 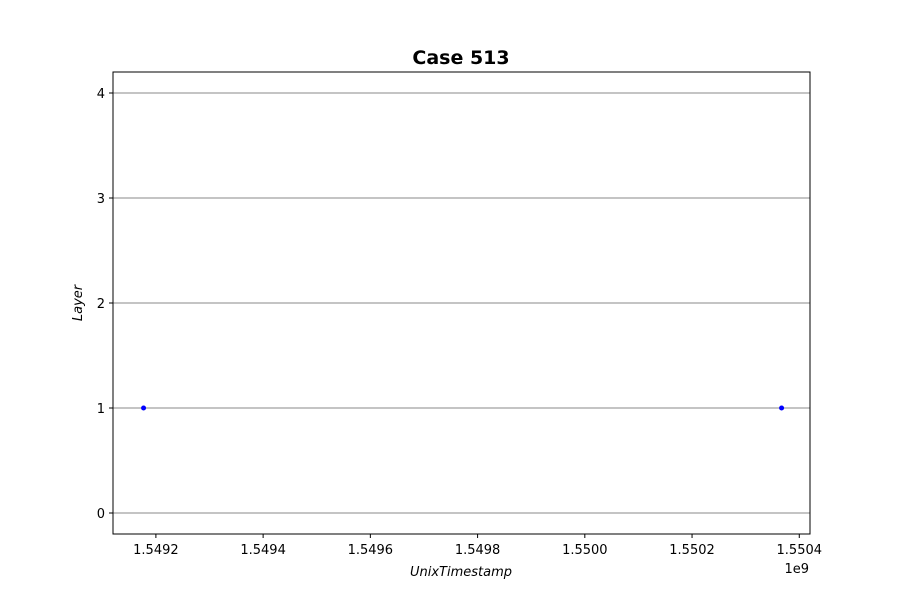 What do you see at coordinates (101, 514) in the screenshot?
I see `y-tick-label: 0` at bounding box center [101, 514].